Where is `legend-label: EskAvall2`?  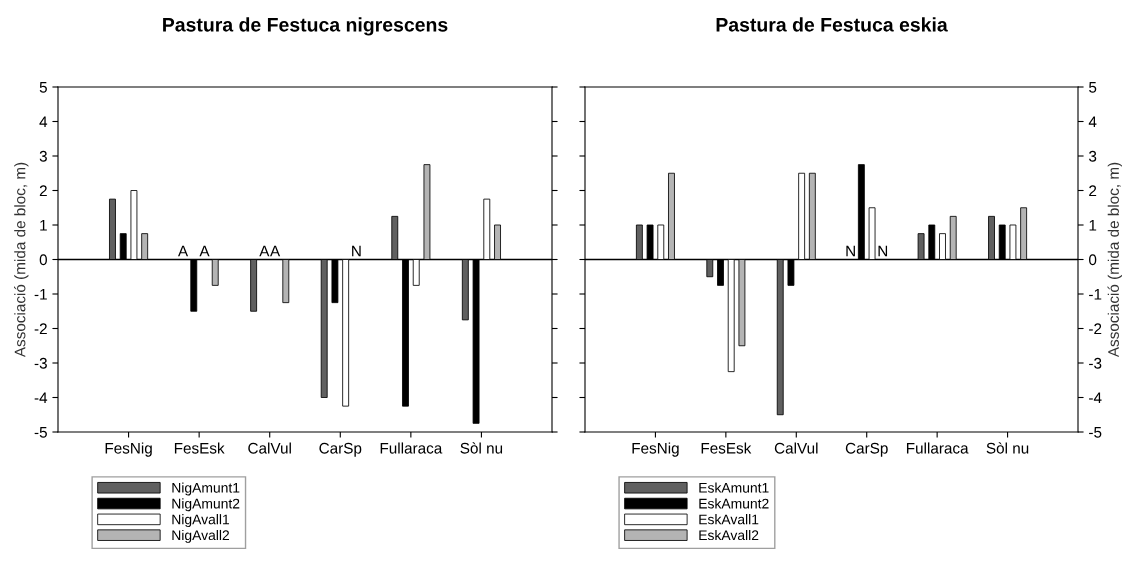 legend-label: EskAvall2 is located at coordinates (729, 535).